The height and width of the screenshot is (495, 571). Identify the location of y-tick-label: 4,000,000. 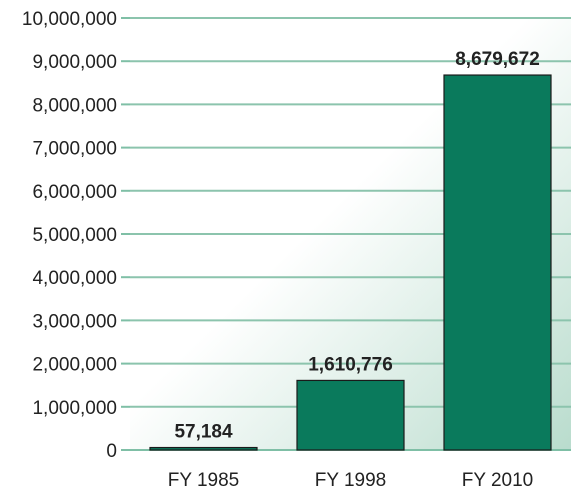
(74, 278).